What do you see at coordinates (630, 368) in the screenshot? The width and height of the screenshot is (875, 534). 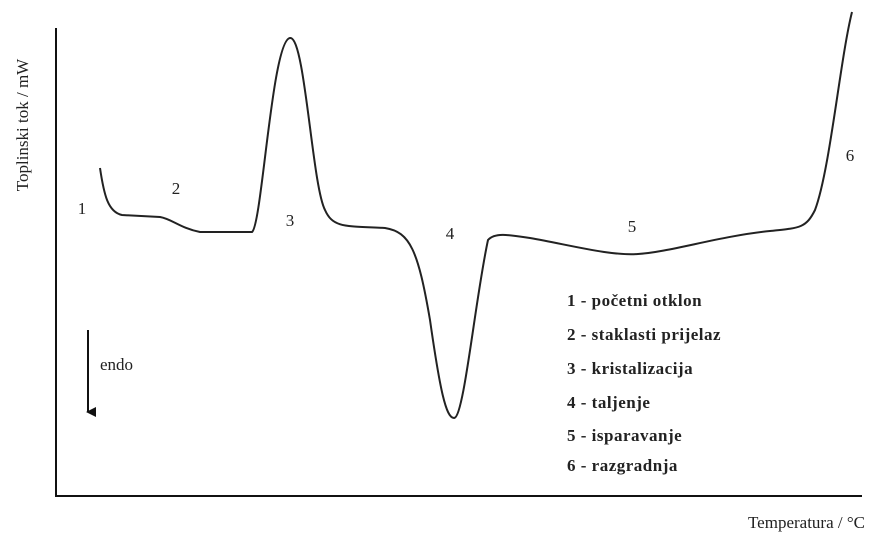 I see `legend-item: 3 - kristalizacija` at bounding box center [630, 368].